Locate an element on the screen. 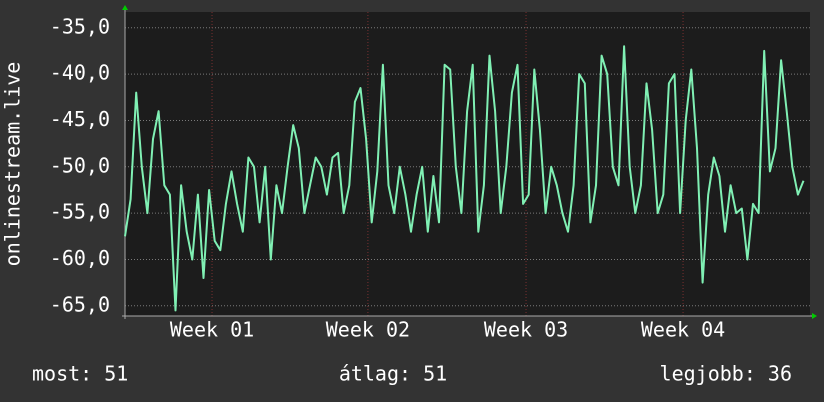 Image resolution: width=824 pixels, height=402 pixels. x-tick-label: Week 03 is located at coordinates (526, 330).